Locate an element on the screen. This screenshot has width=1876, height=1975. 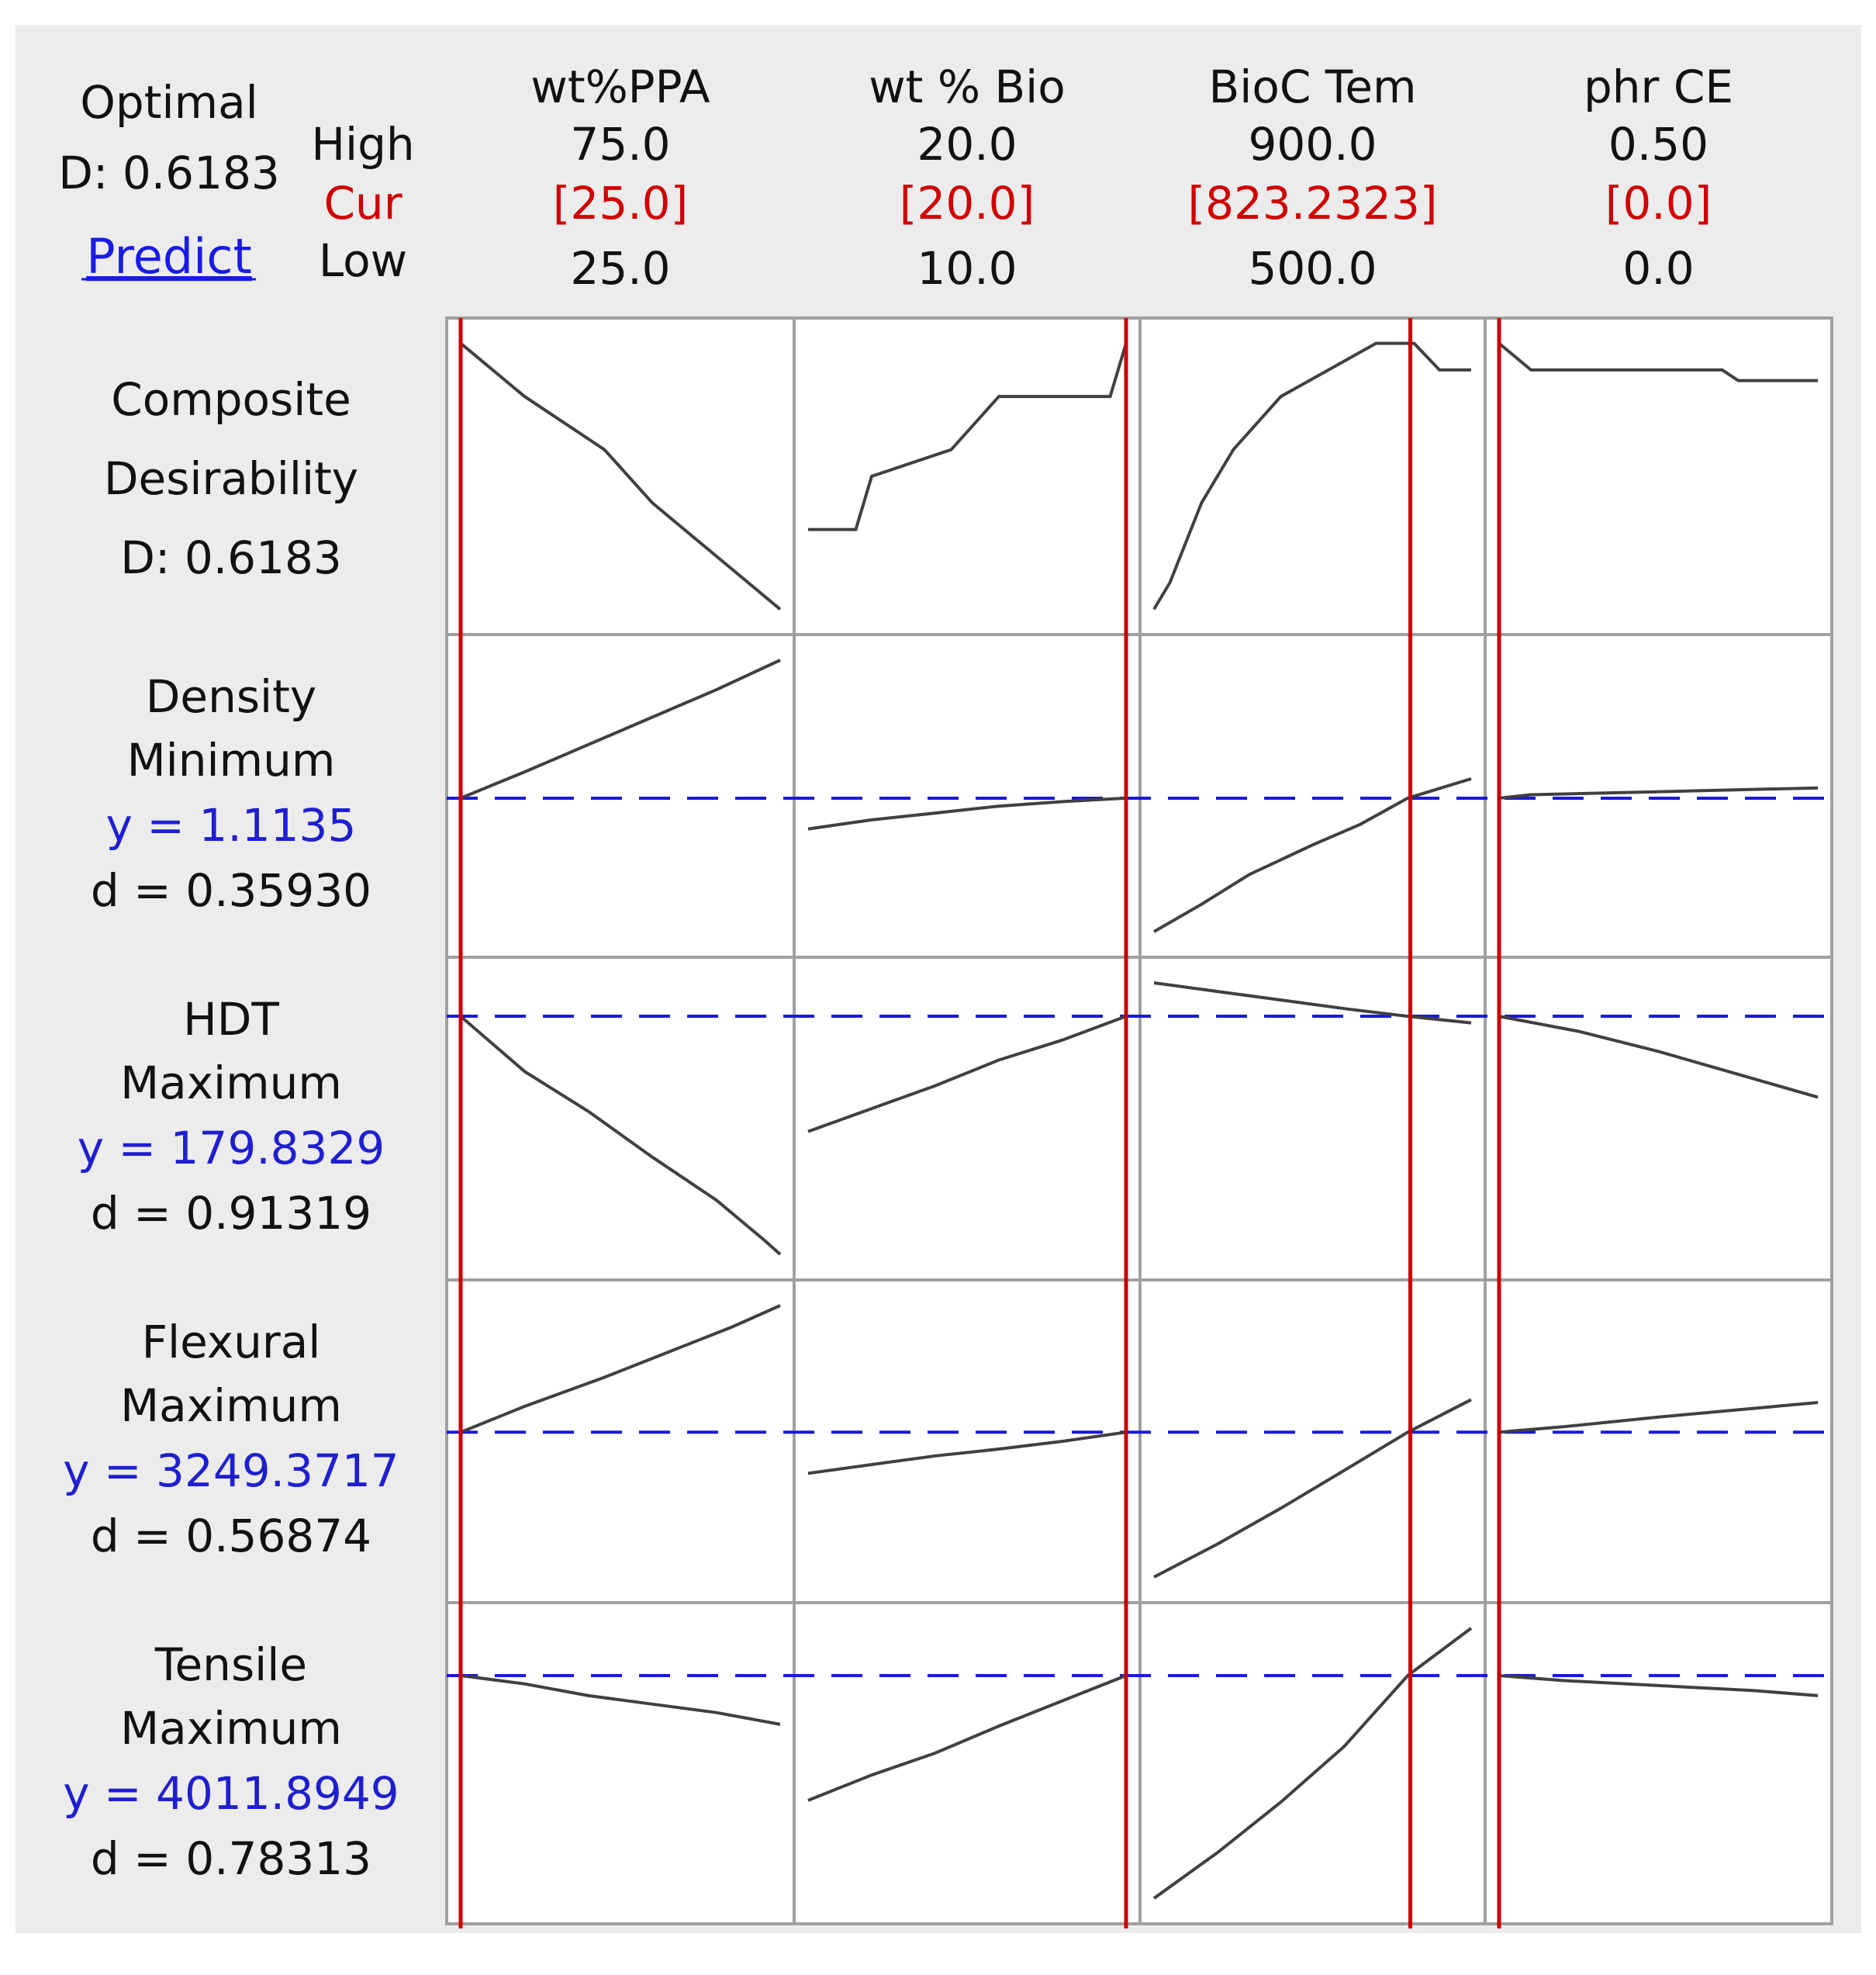
response-desirability-d: d = 0.56874 is located at coordinates (231, 1536).